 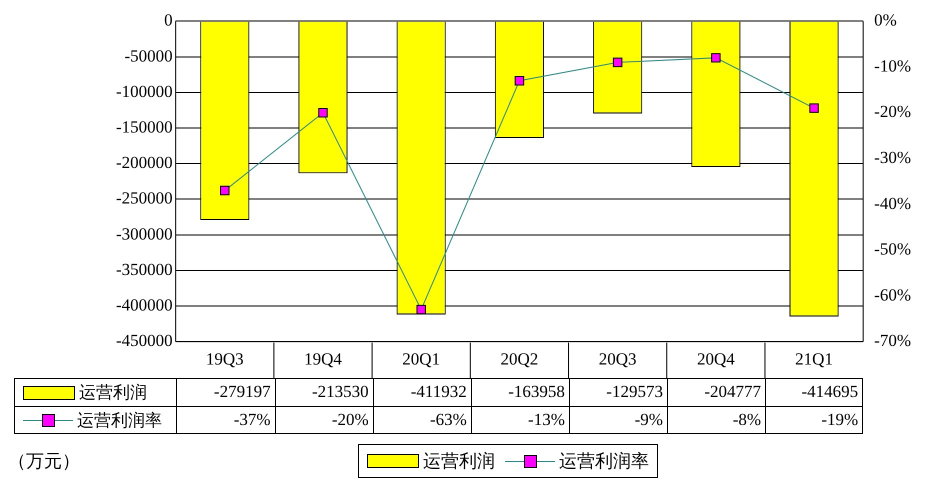 I want to click on y2-tick-label: -20%, so click(x=893, y=112).